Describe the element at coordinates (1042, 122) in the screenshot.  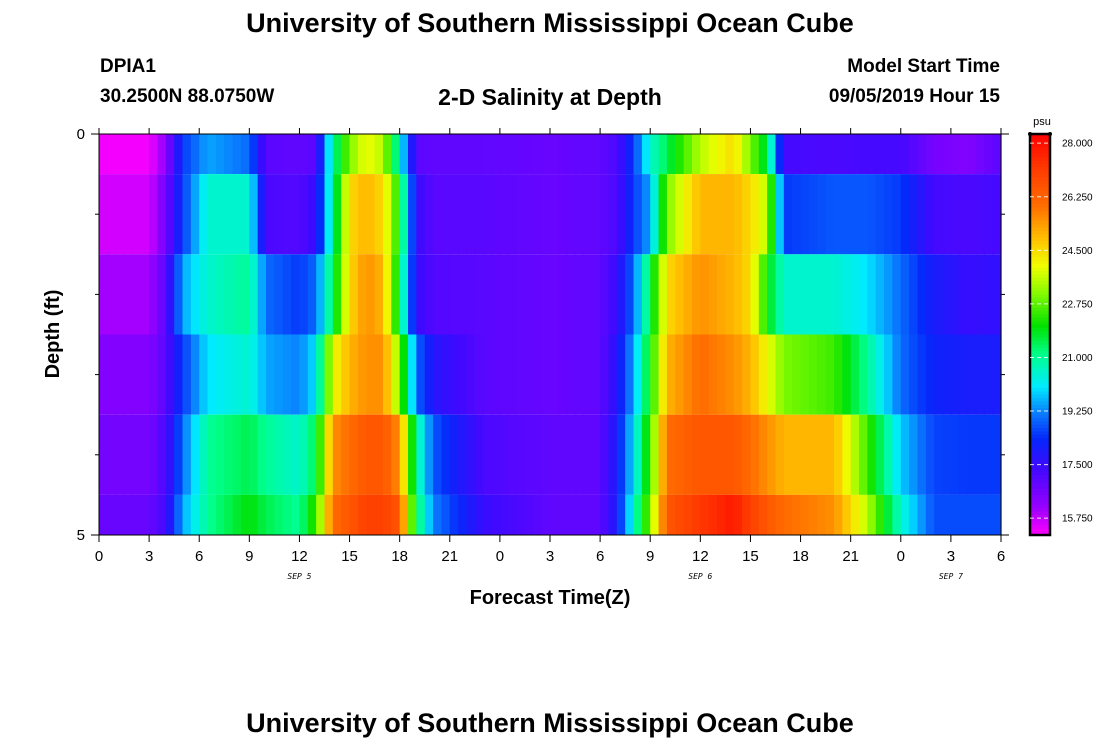
I see `colorbar-unit: psu` at that location.